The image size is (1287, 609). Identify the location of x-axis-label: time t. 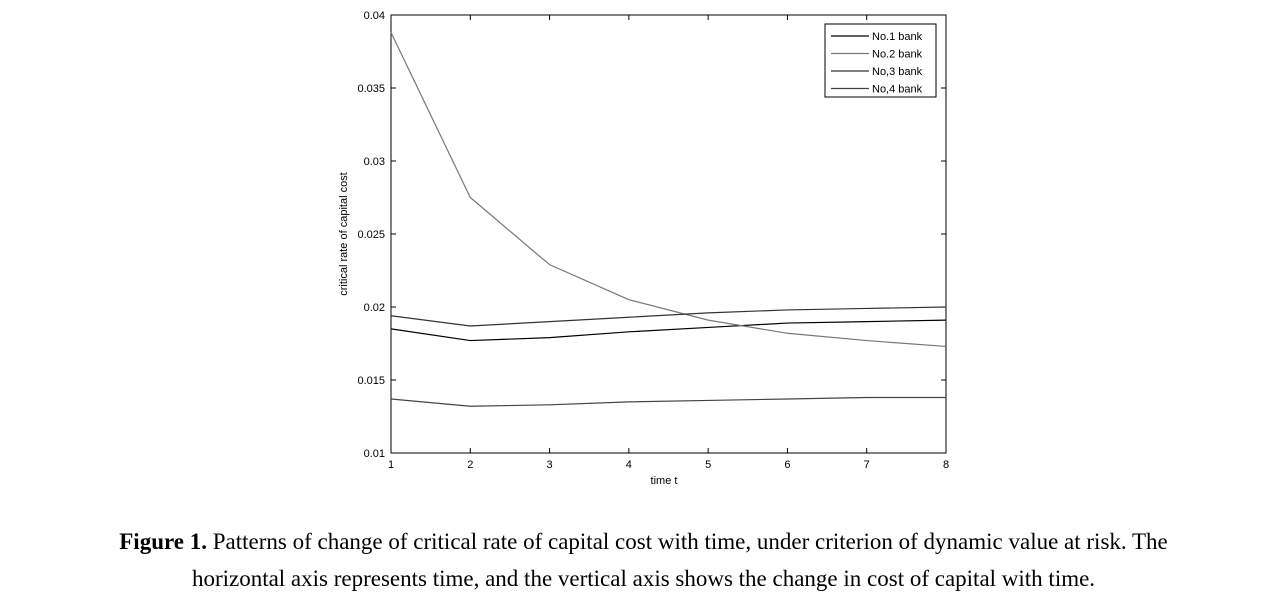
(664, 481).